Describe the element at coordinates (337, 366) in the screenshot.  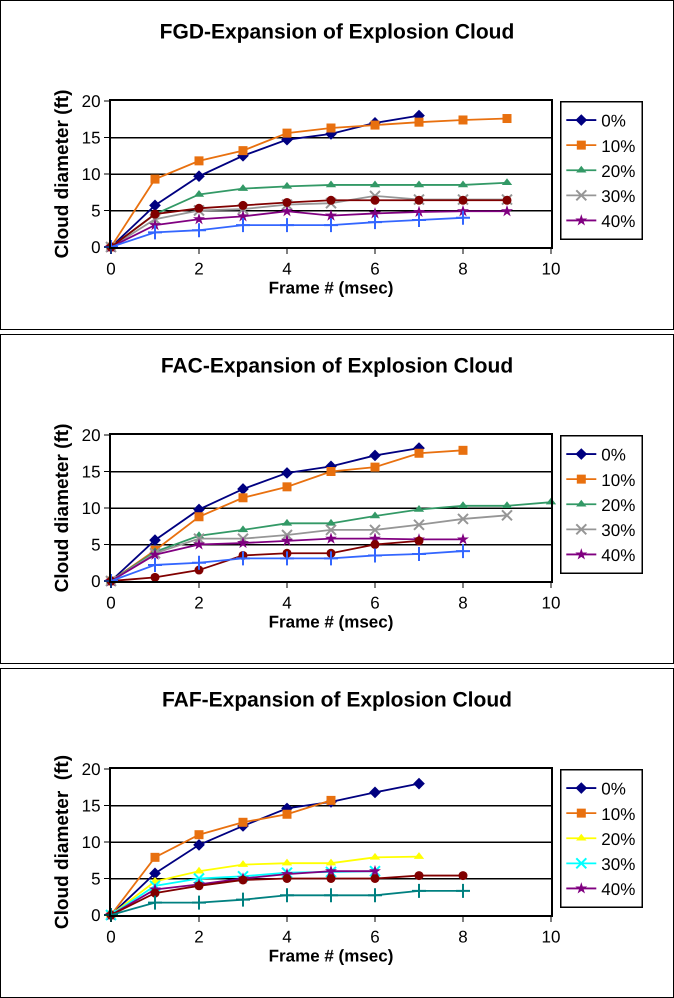
I see `chart-title: FAC-Expansion of Explosion Cloud` at that location.